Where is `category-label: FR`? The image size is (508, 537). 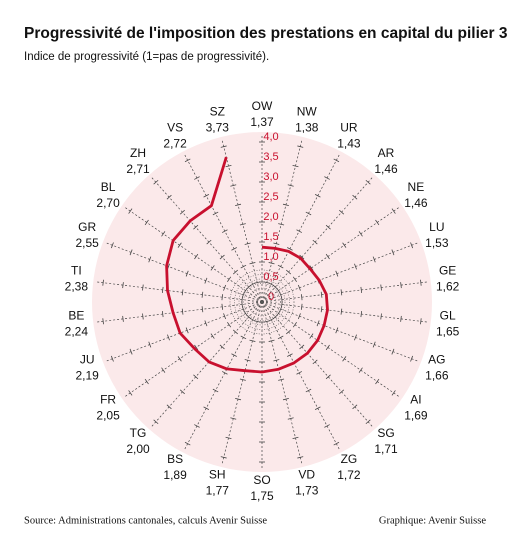
category-label: FR is located at coordinates (108, 399).